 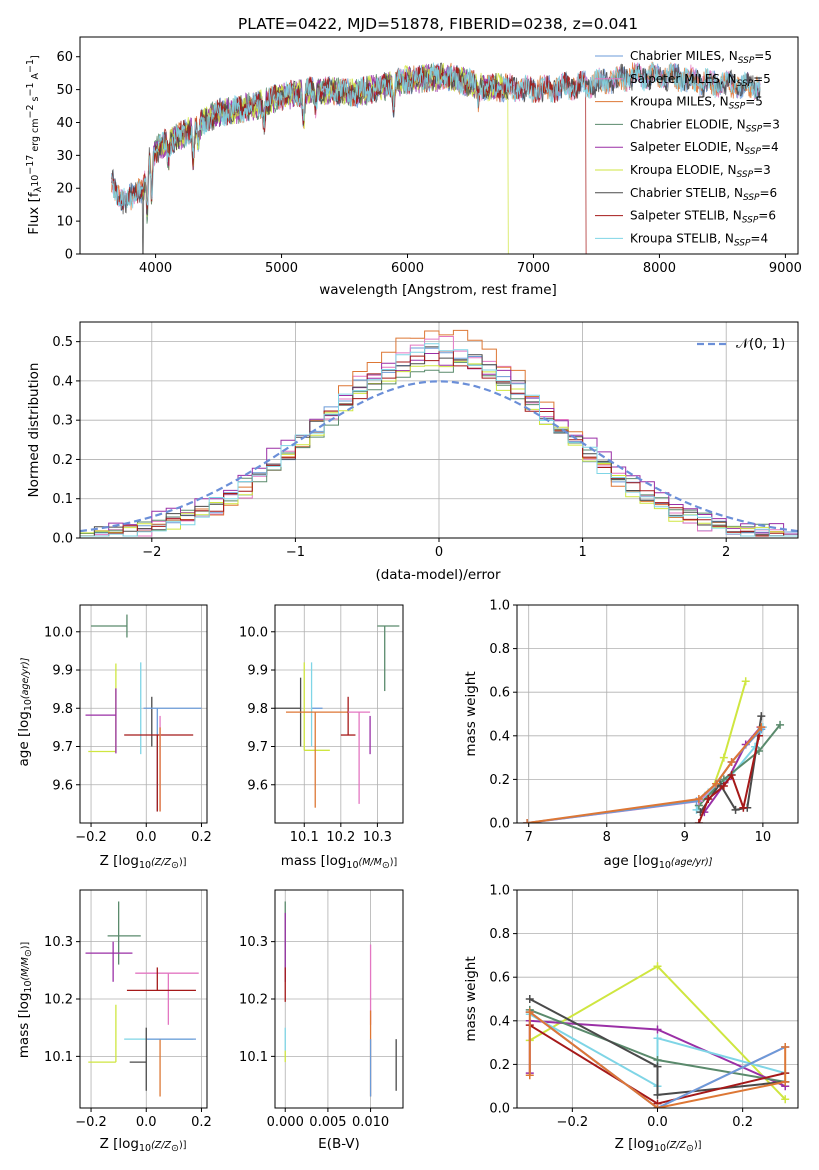 What do you see at coordinates (439, 552) in the screenshot?
I see `x-tick-label: 0` at bounding box center [439, 552].